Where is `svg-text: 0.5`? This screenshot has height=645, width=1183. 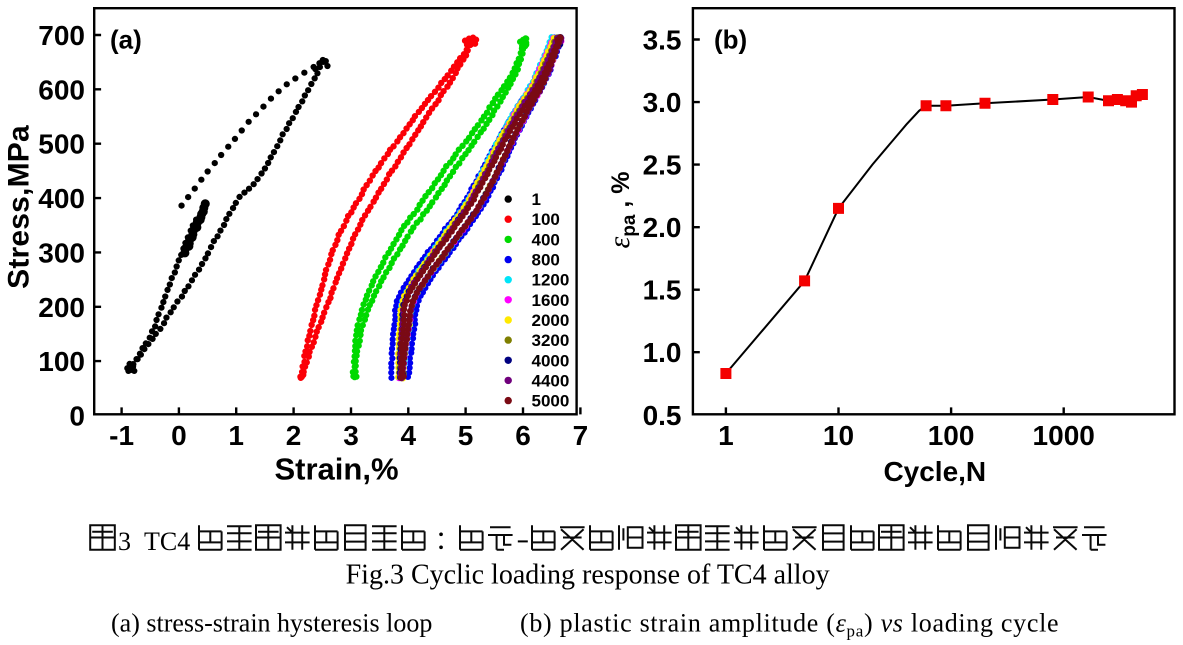 svg-text: 0.5 is located at coordinates (662, 415).